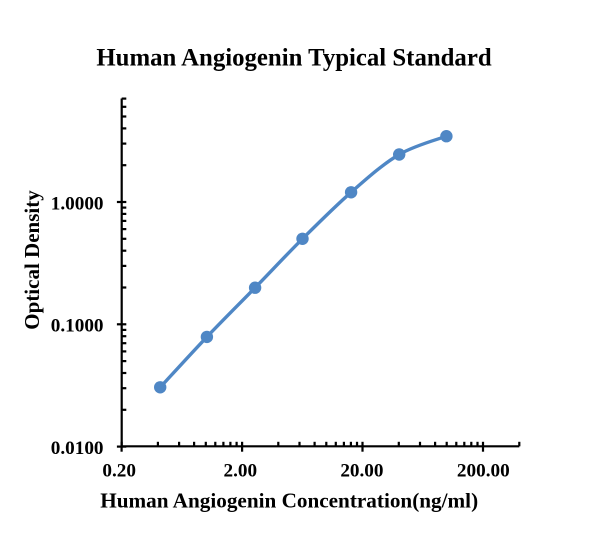 The image size is (610, 557). I want to click on svg-text: 1.0000, so click(77, 203).